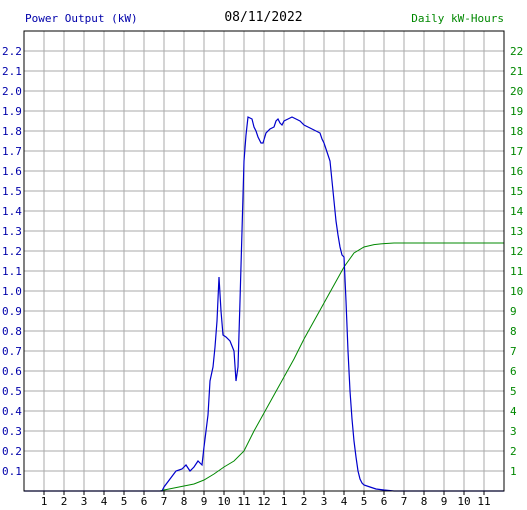 The height and width of the screenshot is (510, 527). Describe the element at coordinates (12, 391) in the screenshot. I see `left-tick-label: 0.5` at that location.